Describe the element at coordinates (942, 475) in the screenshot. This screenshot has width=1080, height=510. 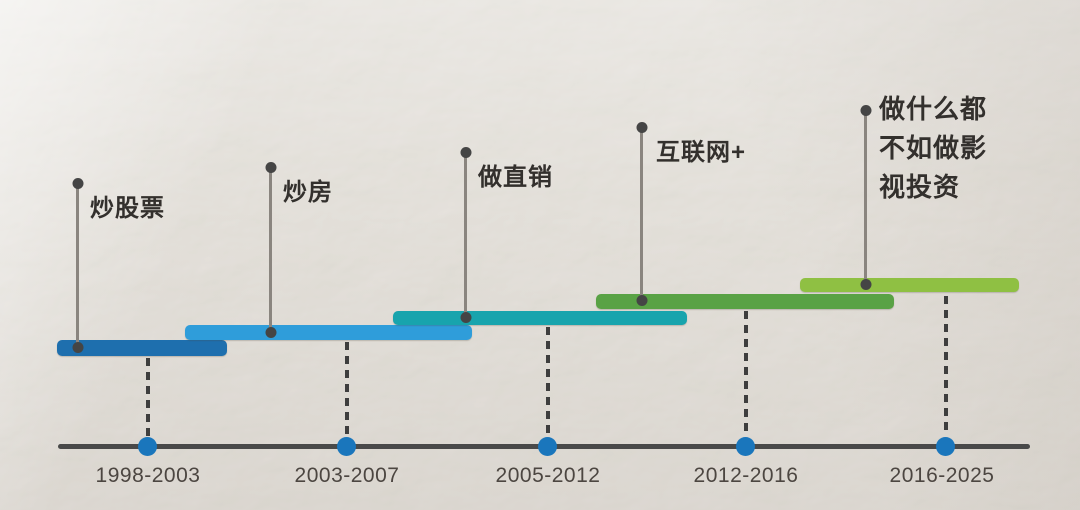
I see `period-label: 2016-2025` at that location.